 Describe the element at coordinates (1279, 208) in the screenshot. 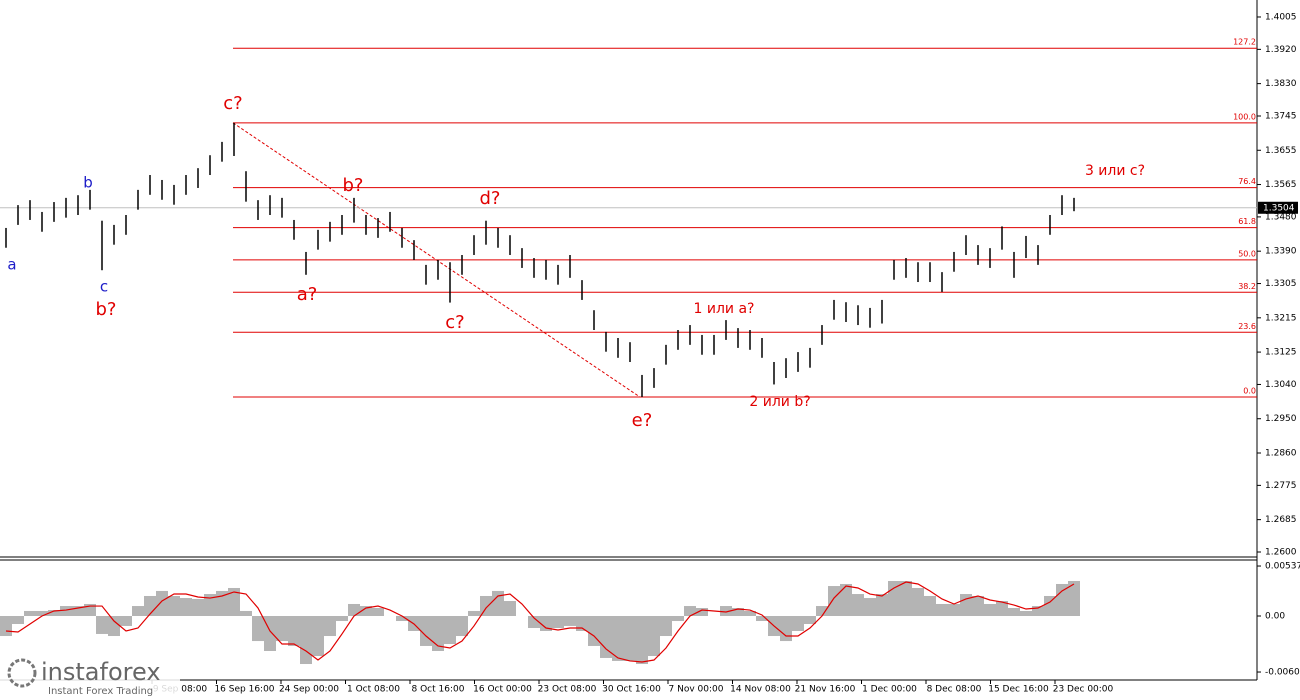

I see `current-price-label: 1.3504` at that location.